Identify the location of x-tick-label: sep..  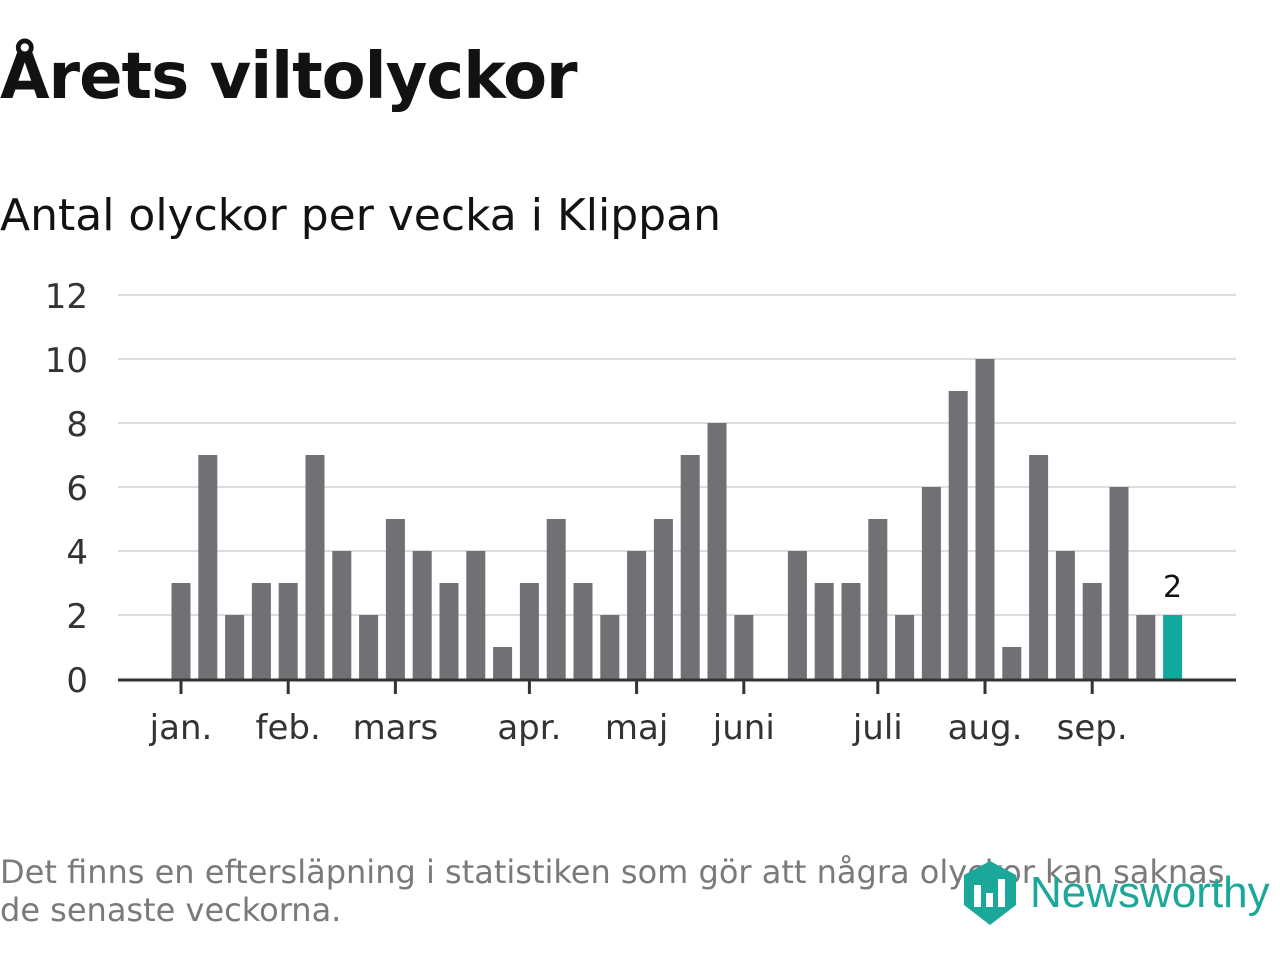
(1092, 728).